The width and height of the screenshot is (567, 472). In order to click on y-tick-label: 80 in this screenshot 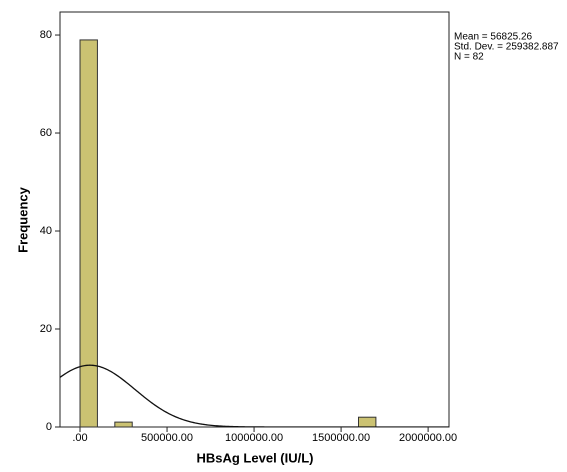, I will do `click(46, 35)`.